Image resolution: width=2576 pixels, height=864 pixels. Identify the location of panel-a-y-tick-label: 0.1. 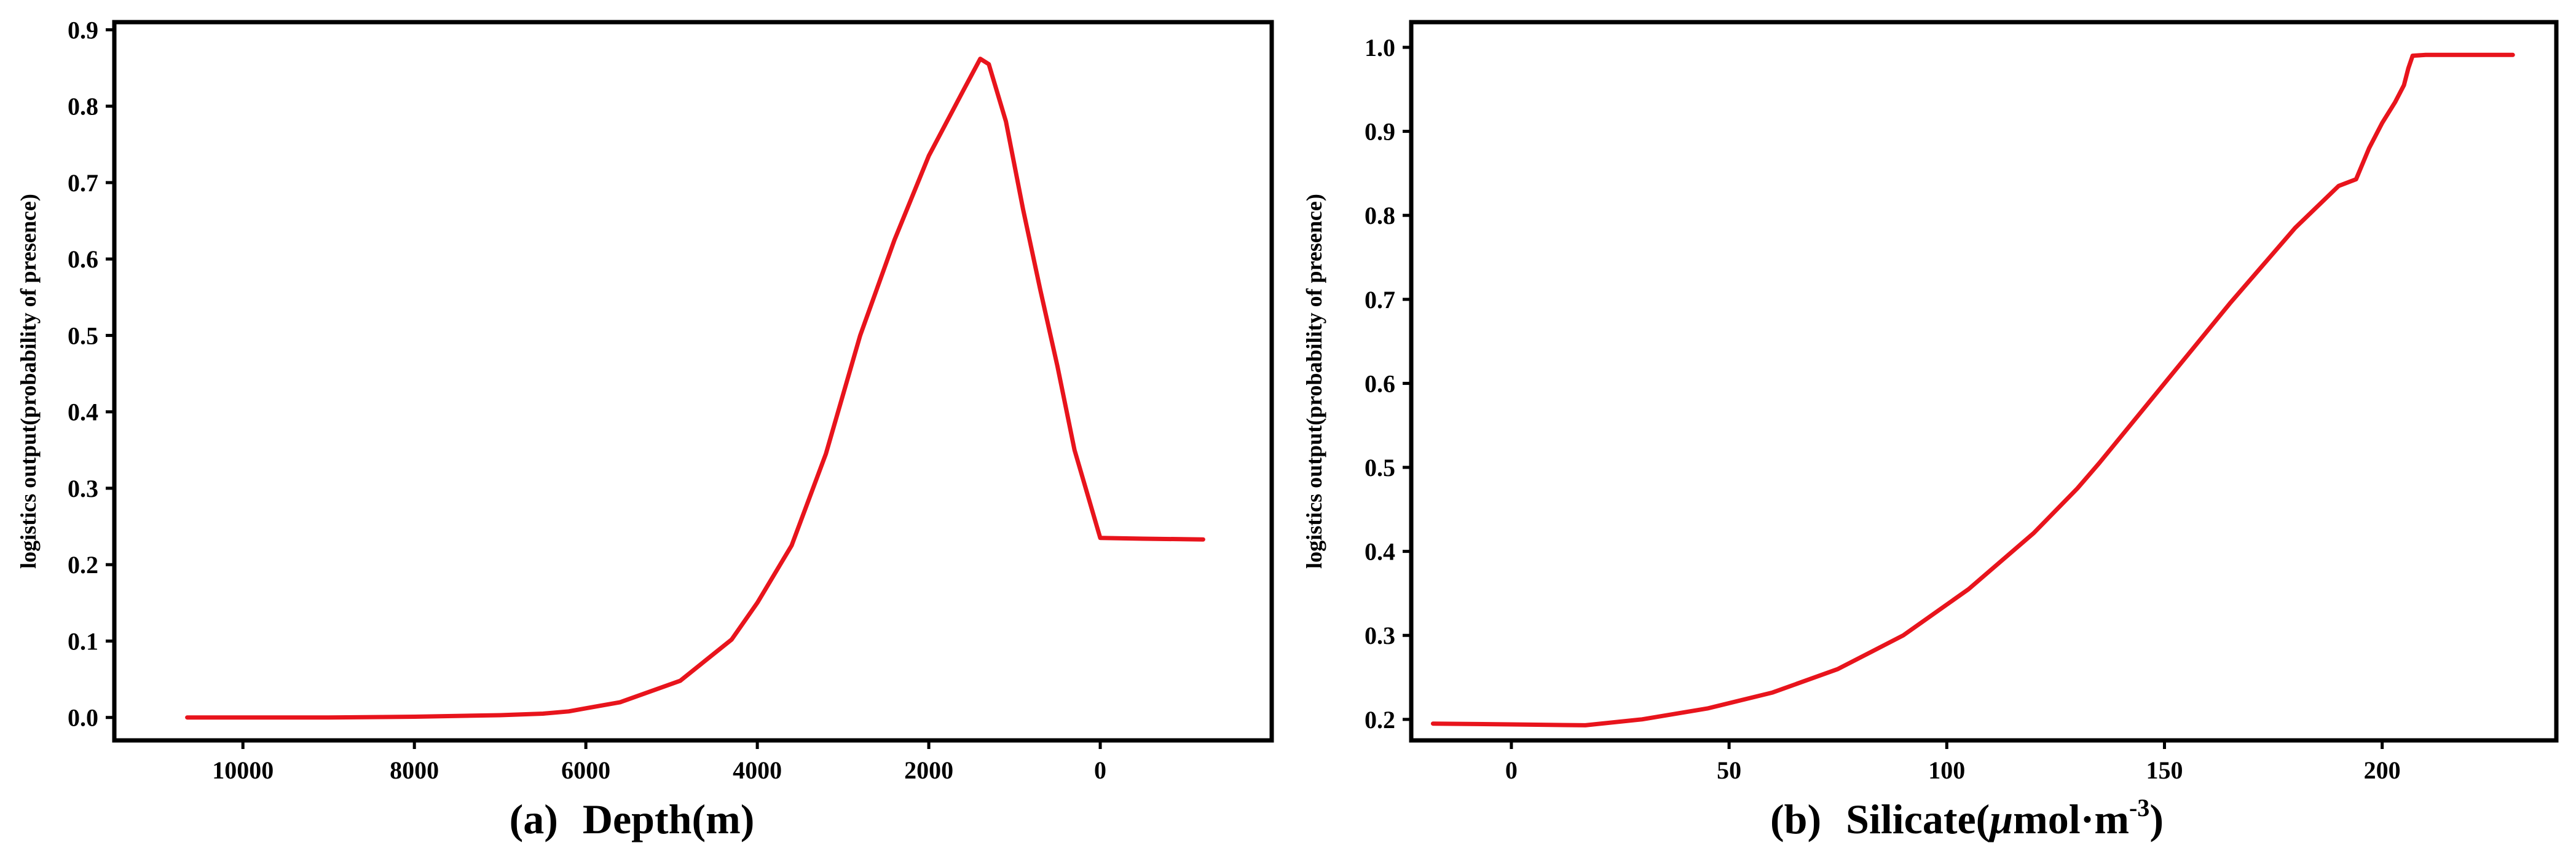
(83, 641).